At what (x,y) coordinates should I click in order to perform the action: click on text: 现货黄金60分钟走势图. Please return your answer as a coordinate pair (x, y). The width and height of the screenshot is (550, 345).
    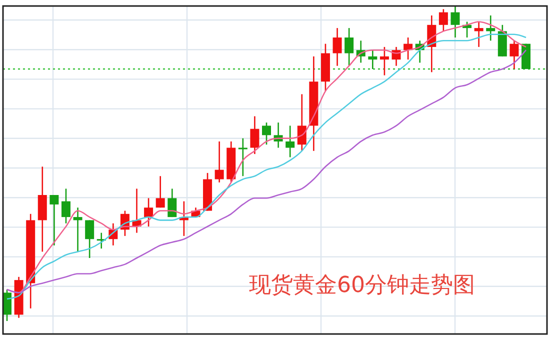
    Looking at the image, I should click on (362, 285).